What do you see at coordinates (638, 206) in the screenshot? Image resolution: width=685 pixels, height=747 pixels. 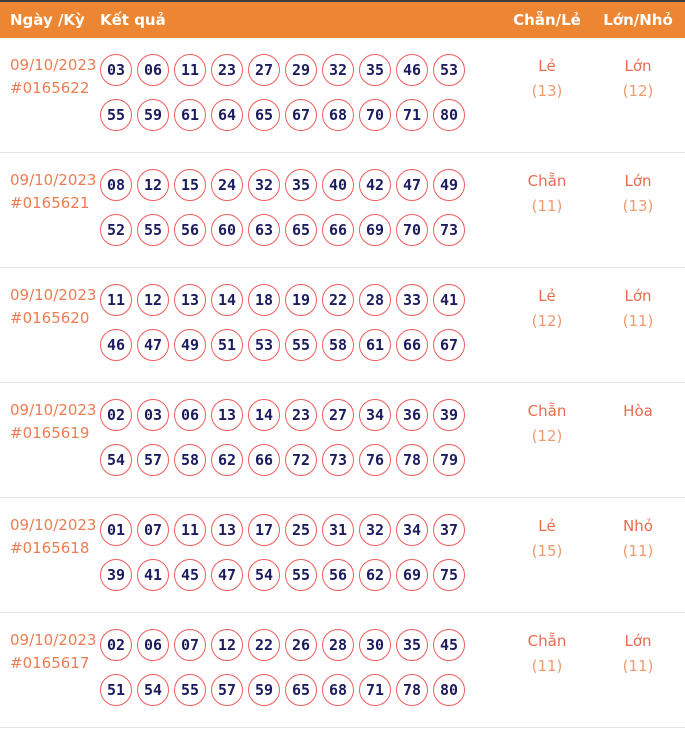 I see `size-count: (13)` at bounding box center [638, 206].